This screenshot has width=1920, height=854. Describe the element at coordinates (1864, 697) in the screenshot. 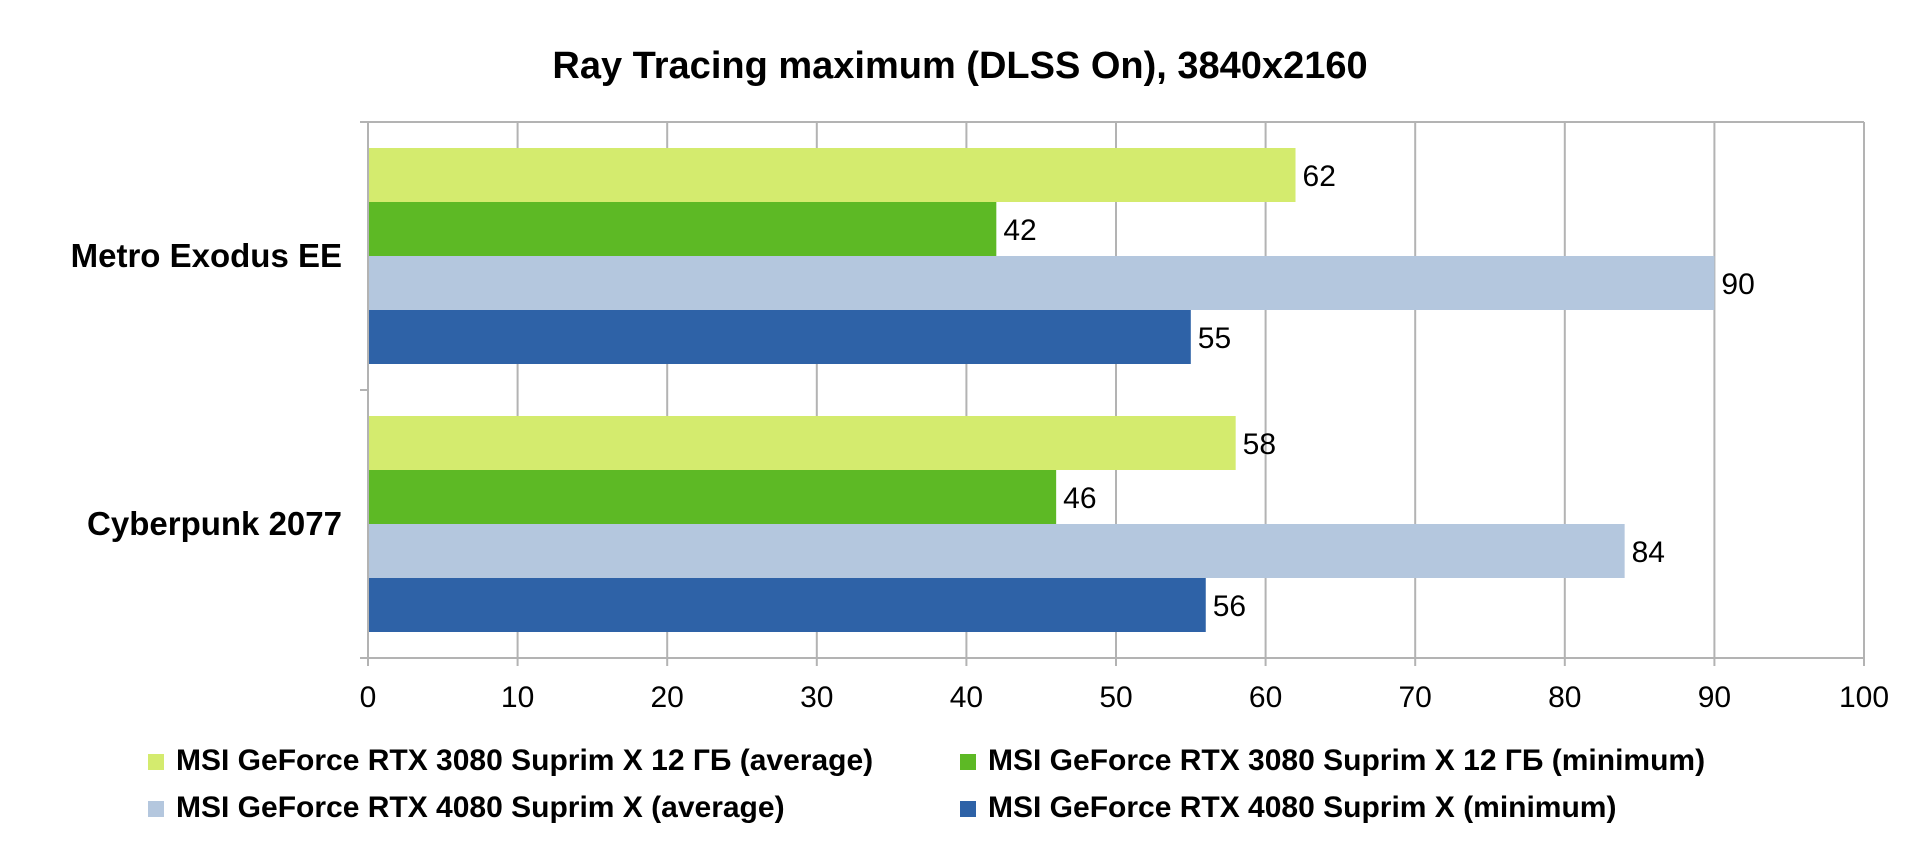

I see `x-tick-label: 100` at that location.